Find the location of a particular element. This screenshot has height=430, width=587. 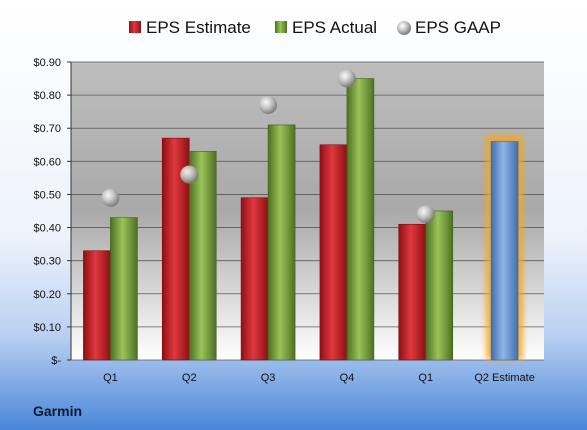

y-tick-label: $0.40 is located at coordinates (47, 229).